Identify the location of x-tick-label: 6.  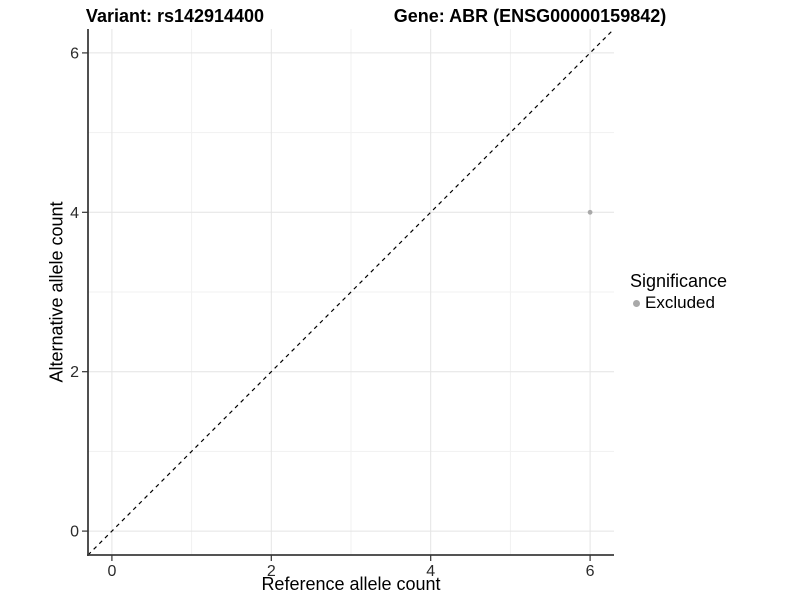
(590, 571).